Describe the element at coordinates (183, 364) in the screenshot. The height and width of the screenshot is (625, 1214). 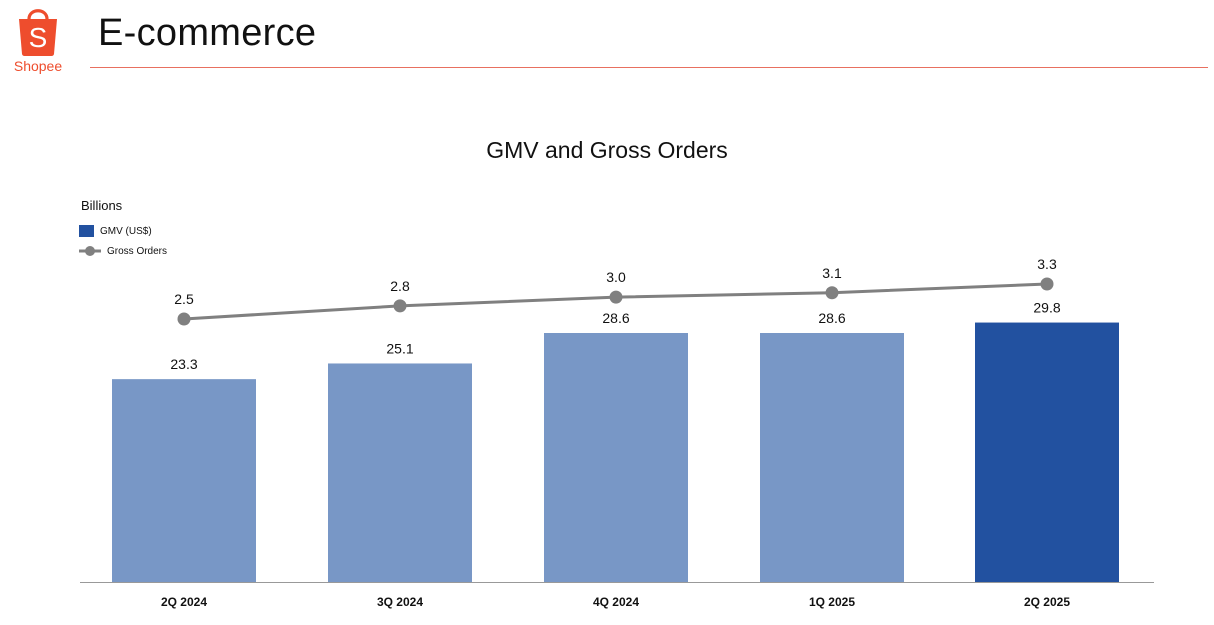
I see `bar-value-label-0: 23.3` at that location.